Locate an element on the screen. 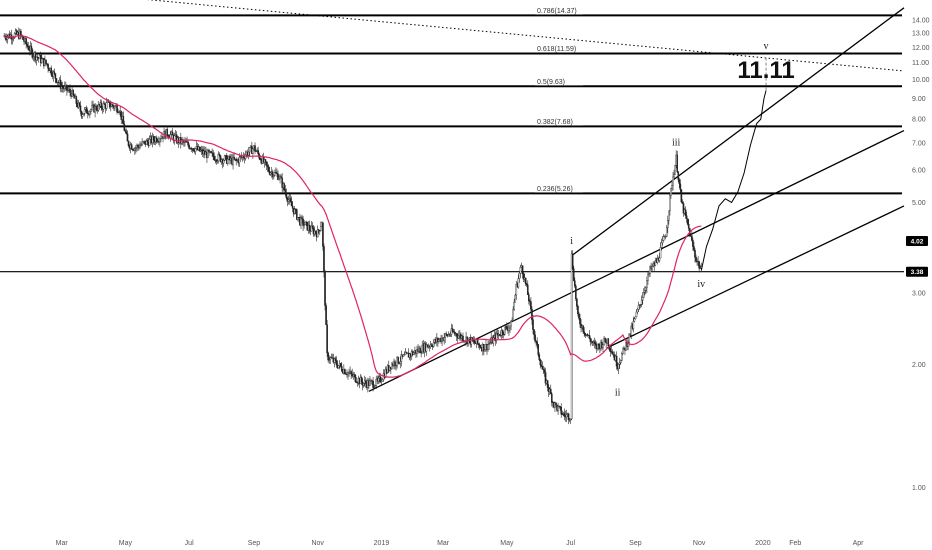 This screenshot has width=932, height=550. x-tick-label: Sep is located at coordinates (254, 543).